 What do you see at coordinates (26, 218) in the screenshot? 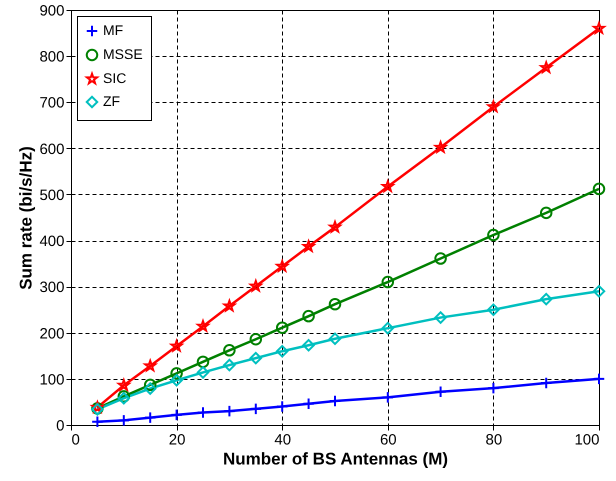
I see `y-axis-title: Sum rate (bi/s/Hz)` at bounding box center [26, 218].